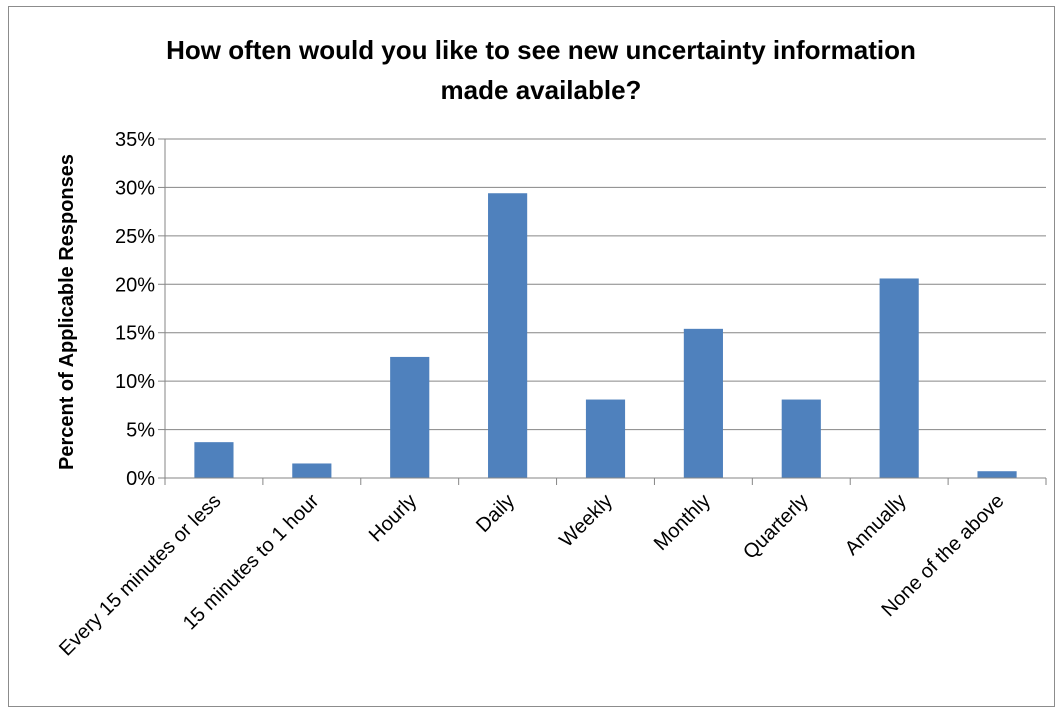  What do you see at coordinates (135, 237) in the screenshot?
I see `y-tick-label: 25%` at bounding box center [135, 237].